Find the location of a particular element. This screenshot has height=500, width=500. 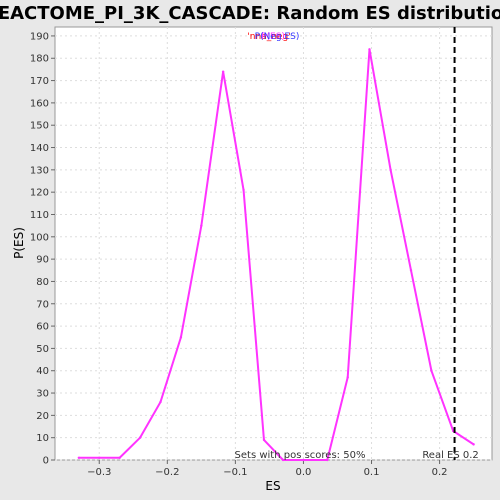

legend: 'nna_neg'P(ES)P(Neg ES) is located at coordinates (273, 37).